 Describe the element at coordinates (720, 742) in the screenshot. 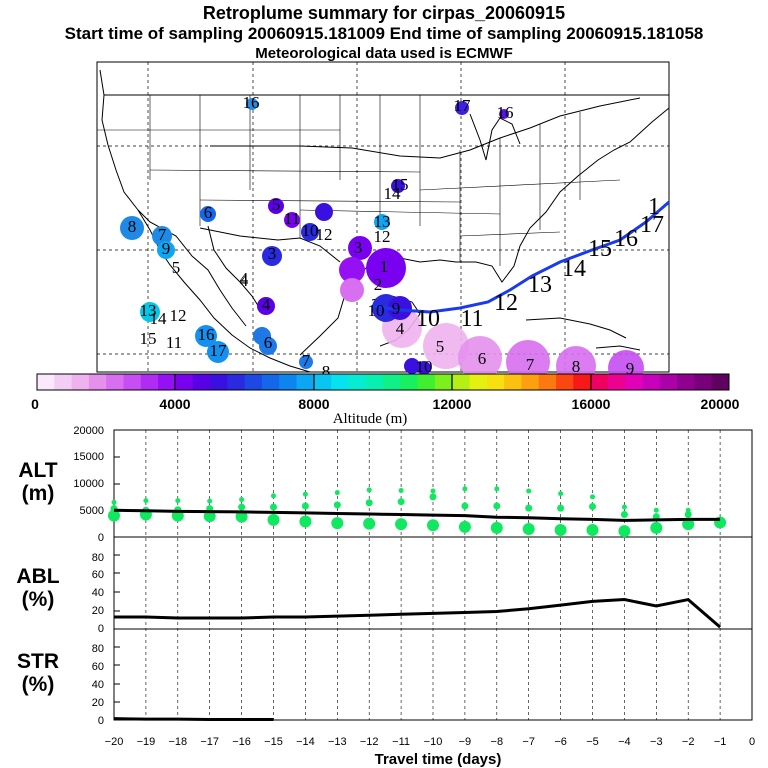

I see `x-tick-label: −1` at that location.